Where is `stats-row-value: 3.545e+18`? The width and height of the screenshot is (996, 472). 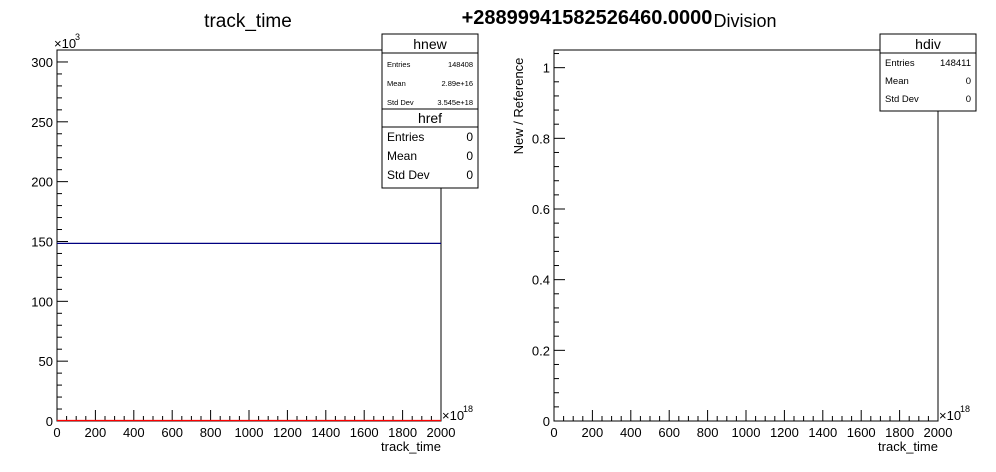
stats-row-value: 3.545e+18 is located at coordinates (455, 102).